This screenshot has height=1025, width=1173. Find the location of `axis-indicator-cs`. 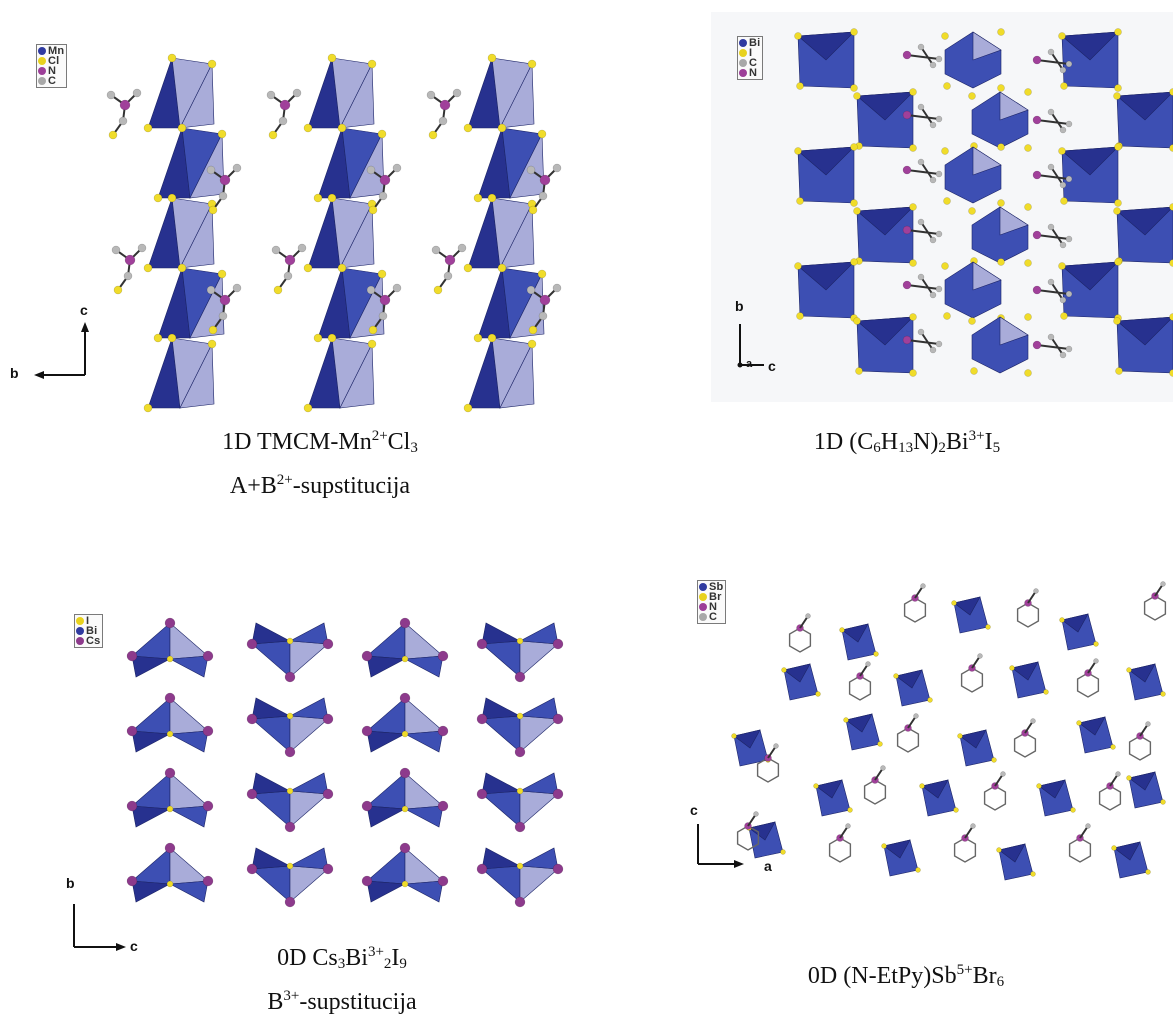

axis-indicator-cs is located at coordinates (99, 927).